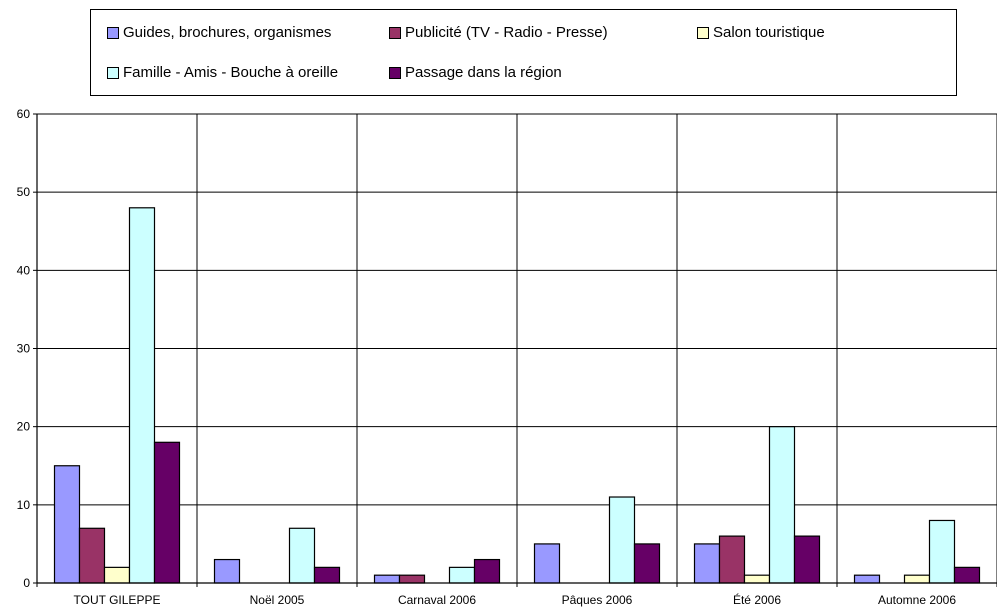 This screenshot has width=997, height=611. I want to click on legend-label-salon: Salon touristique, so click(769, 32).